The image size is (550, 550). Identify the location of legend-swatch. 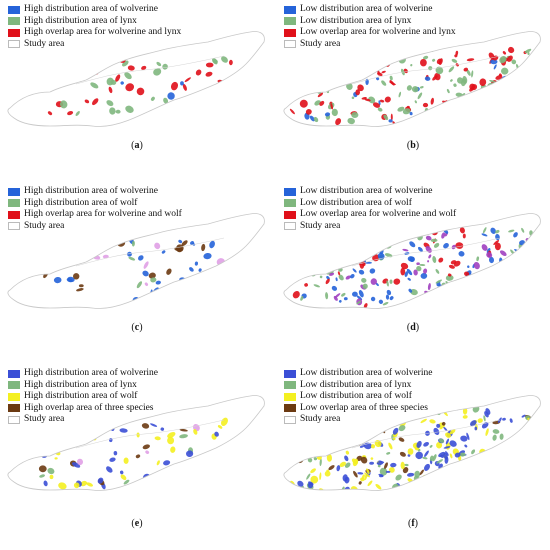
(14, 21).